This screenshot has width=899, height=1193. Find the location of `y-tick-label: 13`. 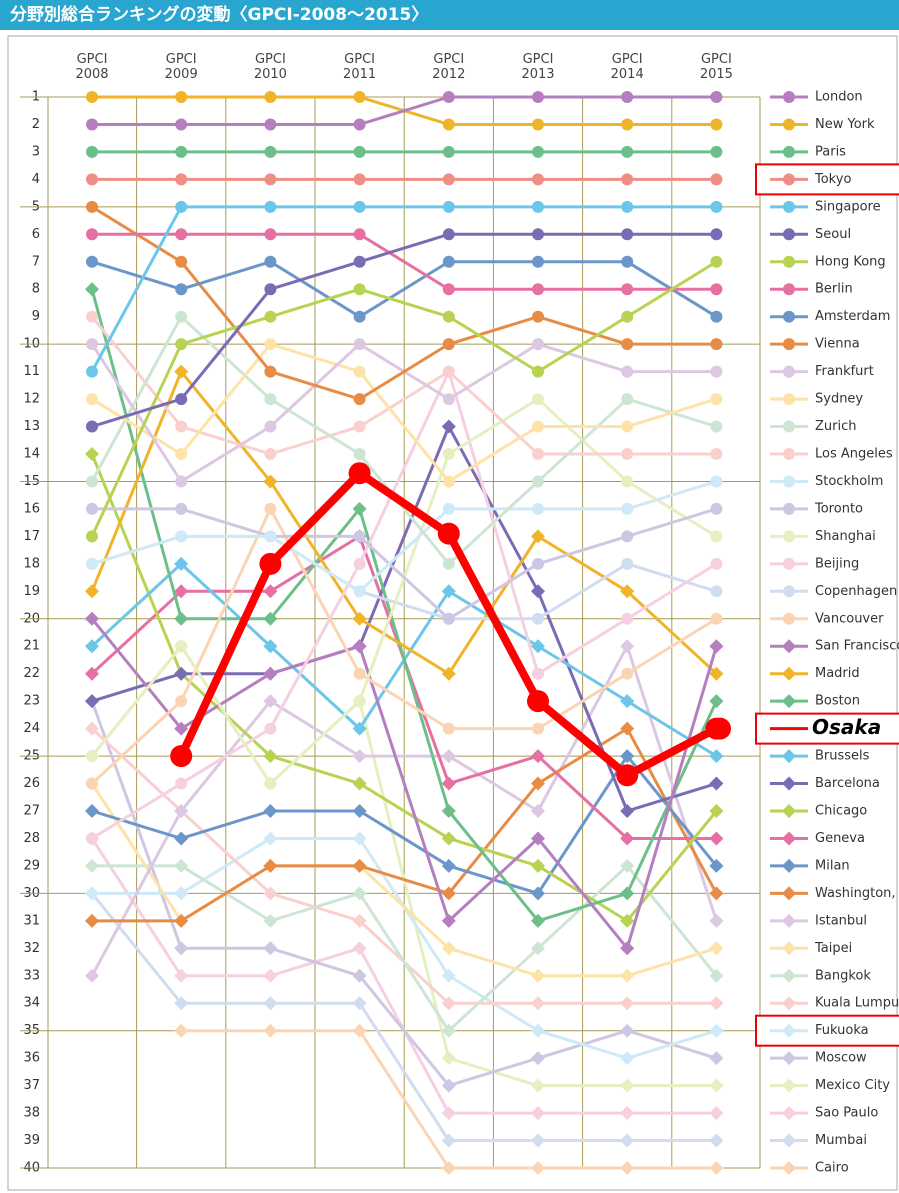

y-tick-label: 13 is located at coordinates (31, 426).